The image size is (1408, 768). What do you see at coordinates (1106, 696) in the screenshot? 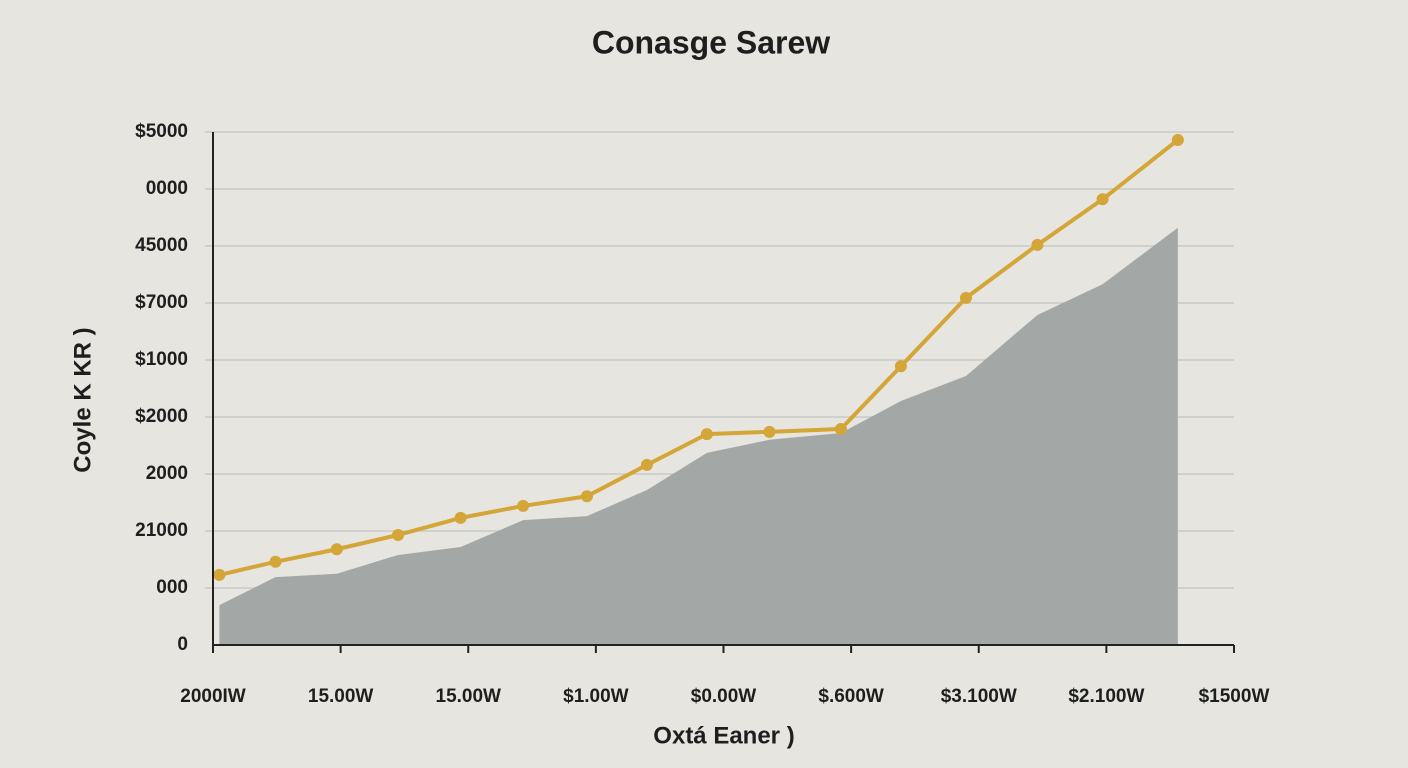
I see `x-tick-label: $2.100W` at bounding box center [1106, 696].